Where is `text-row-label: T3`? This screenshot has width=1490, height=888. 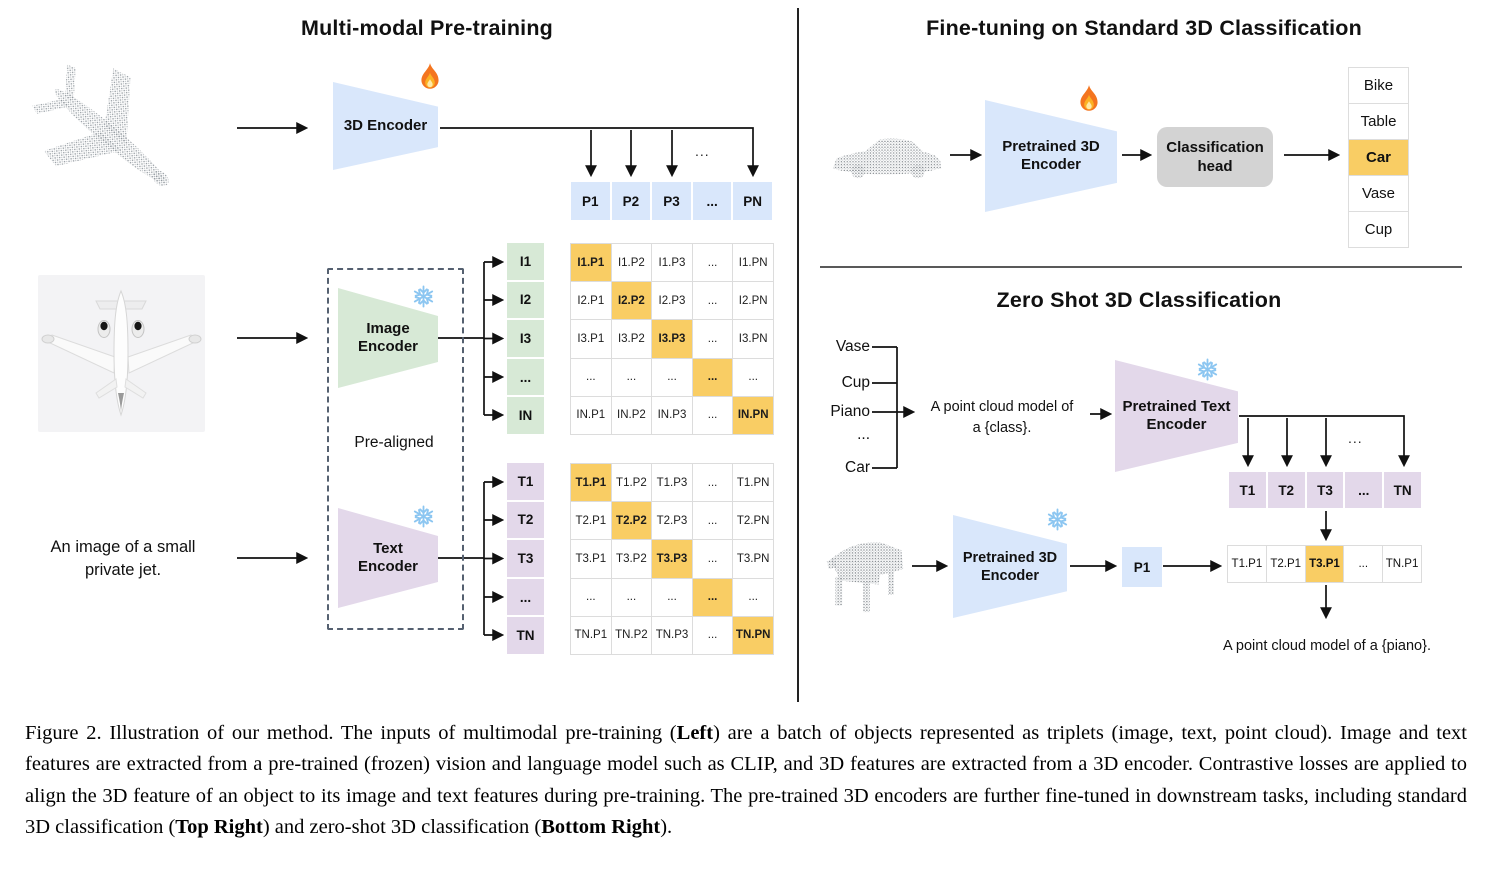 text-row-label: T3 is located at coordinates (525, 558).